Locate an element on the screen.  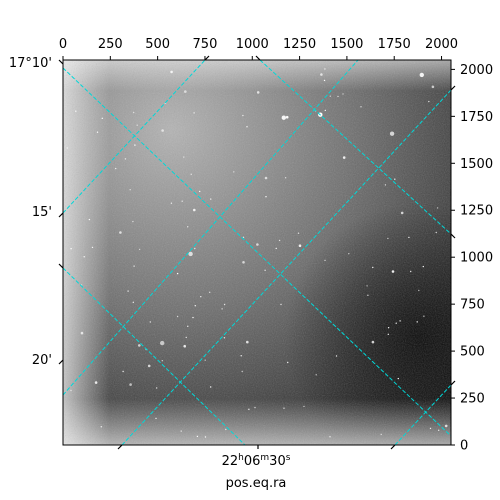
x-tick-label: 250 is located at coordinates (110, 44).